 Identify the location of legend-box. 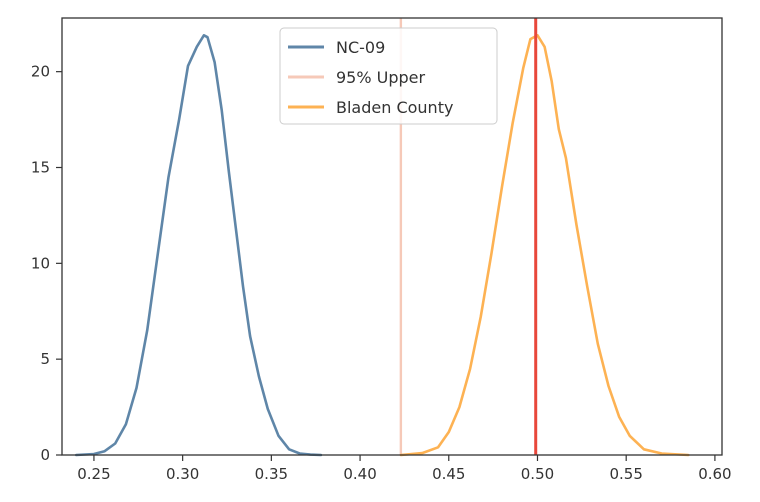
(388, 76).